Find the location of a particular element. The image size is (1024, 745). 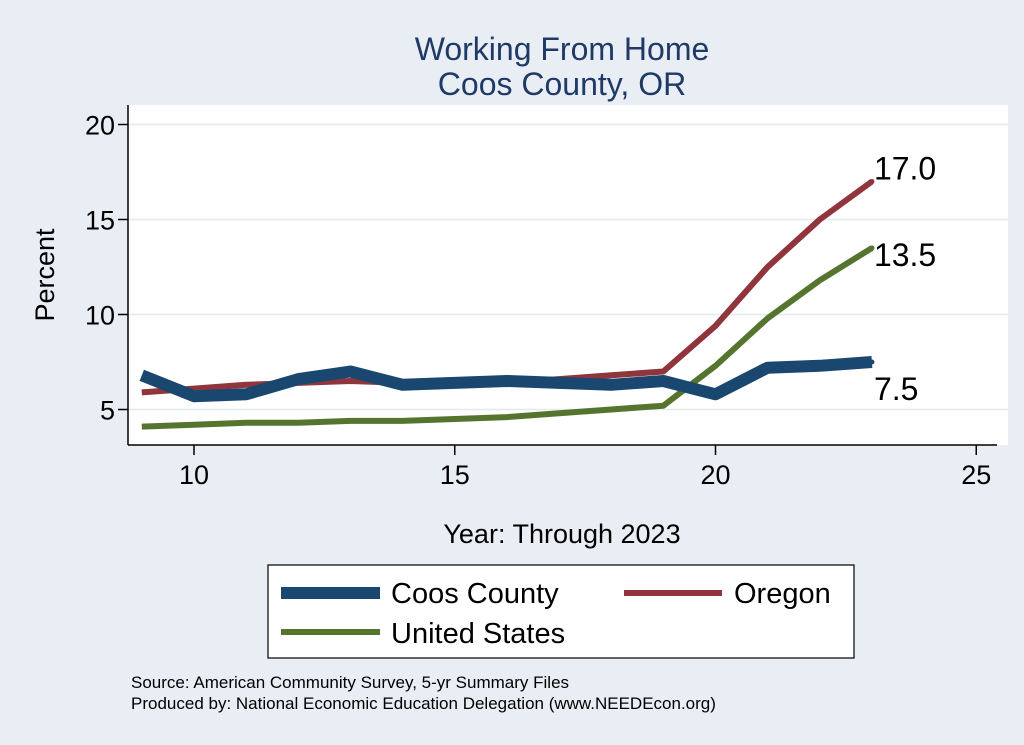

series-line-coos-county is located at coordinates (506, 379).